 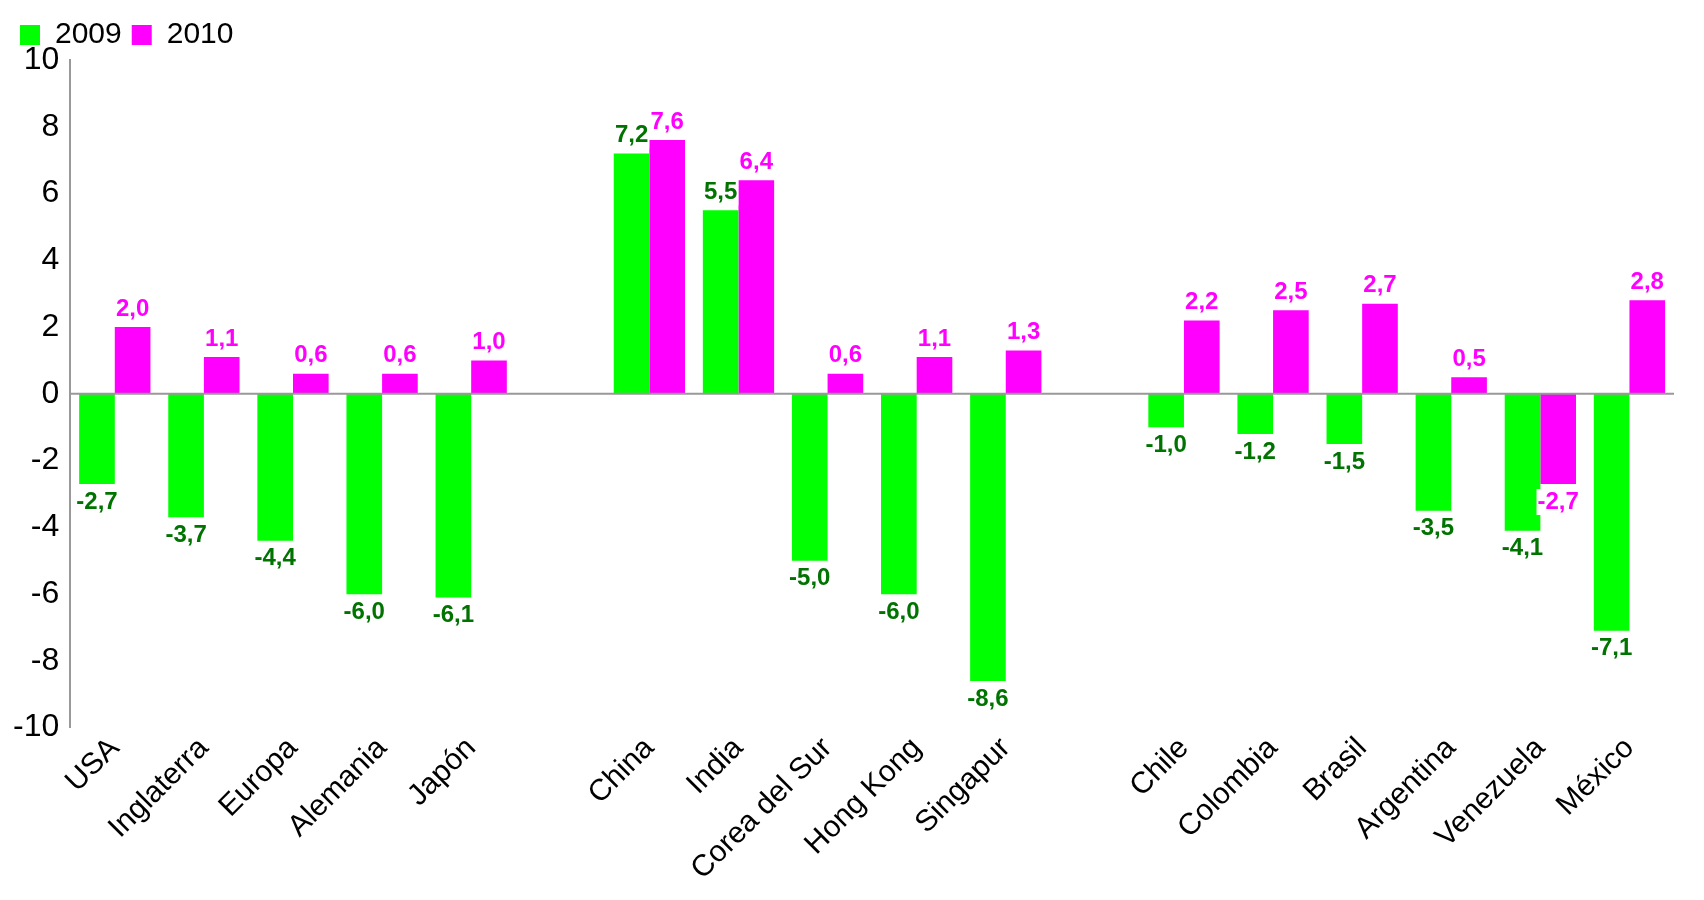 I want to click on data-label: 2,5, so click(x=1291, y=290).